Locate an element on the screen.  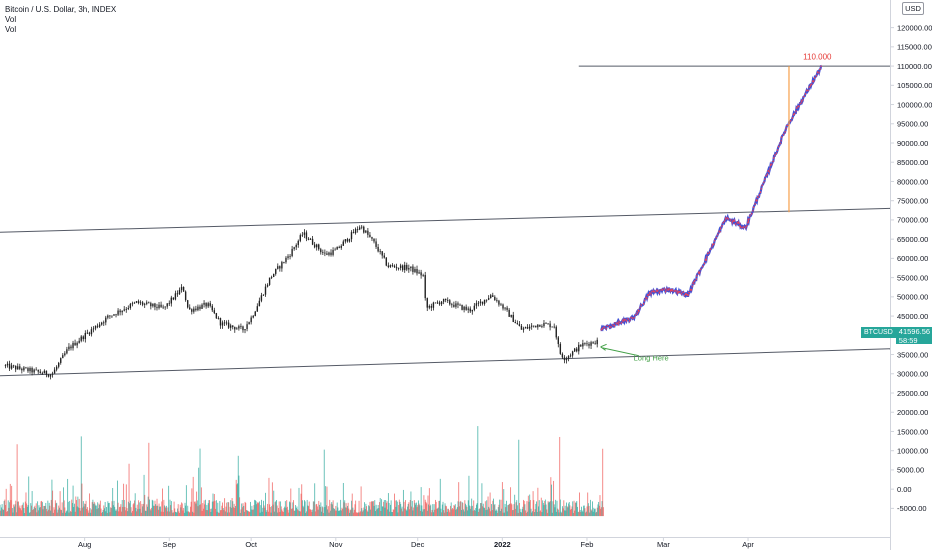
symbol-title: Bitcoin / U.S. Dollar, 3h, INDEX is located at coordinates (60, 10).